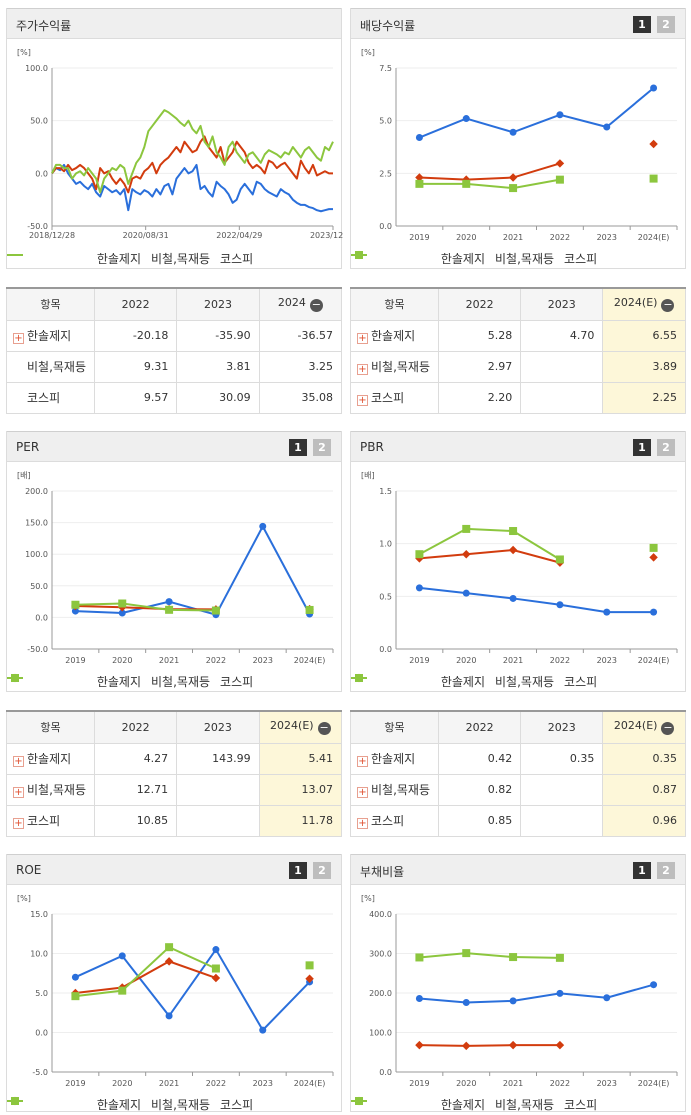 The height and width of the screenshot is (1115, 691). I want to click on chart-legend: 한솔제지 비철,목재등 코스피, so click(519, 1104).